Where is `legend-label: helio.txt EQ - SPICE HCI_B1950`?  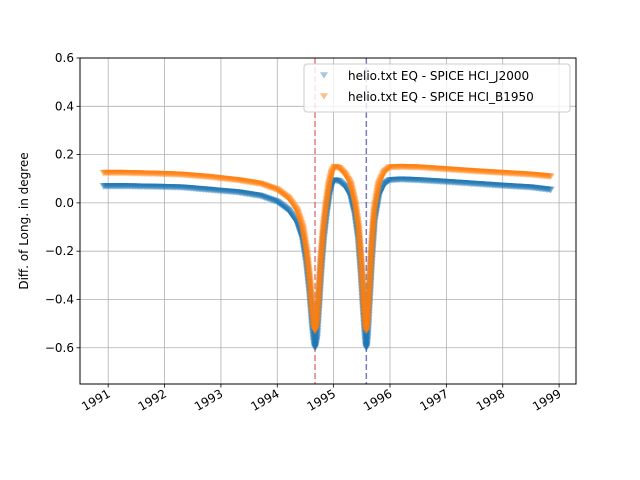 legend-label: helio.txt EQ - SPICE HCI_B1950 is located at coordinates (441, 97).